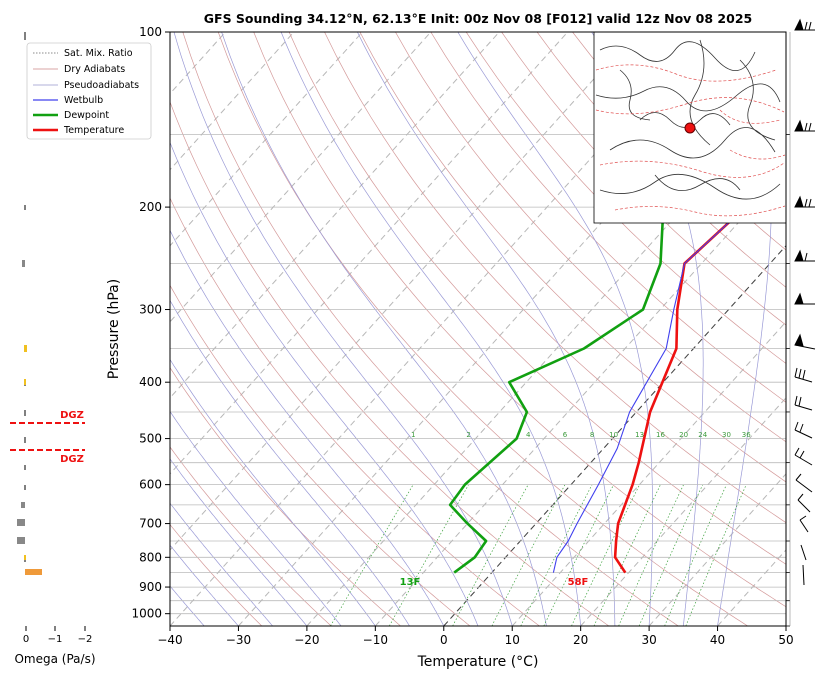 This screenshot has height=680, width=824. What do you see at coordinates (150, 557) in the screenshot?
I see `y-tick-label: 800` at bounding box center [150, 557].